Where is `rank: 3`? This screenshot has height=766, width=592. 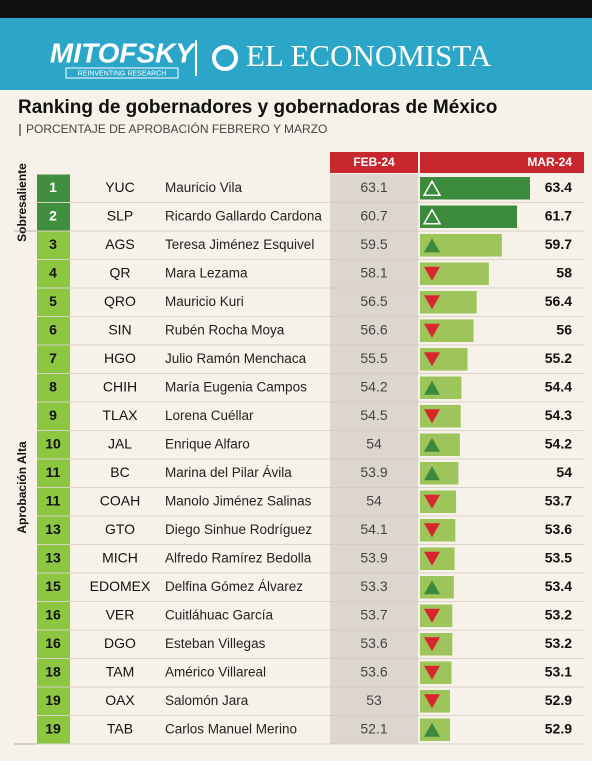 rank: 3 is located at coordinates (53, 244).